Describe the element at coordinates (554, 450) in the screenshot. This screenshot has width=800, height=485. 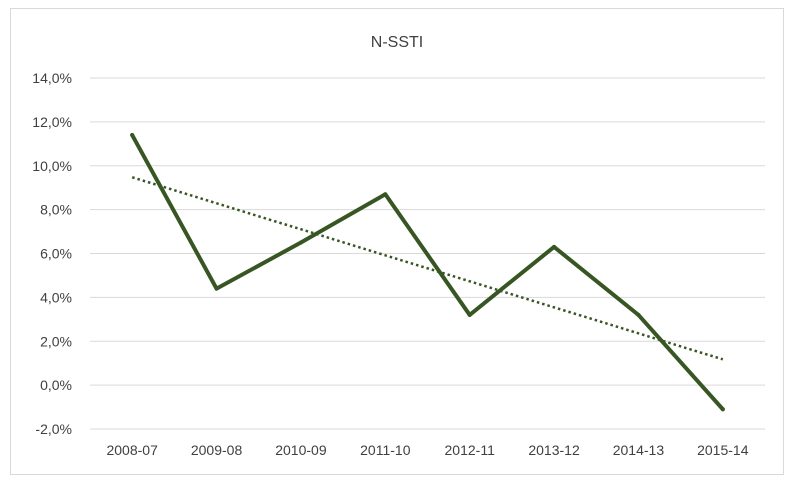
I see `x-tick-label: 2013-12` at that location.